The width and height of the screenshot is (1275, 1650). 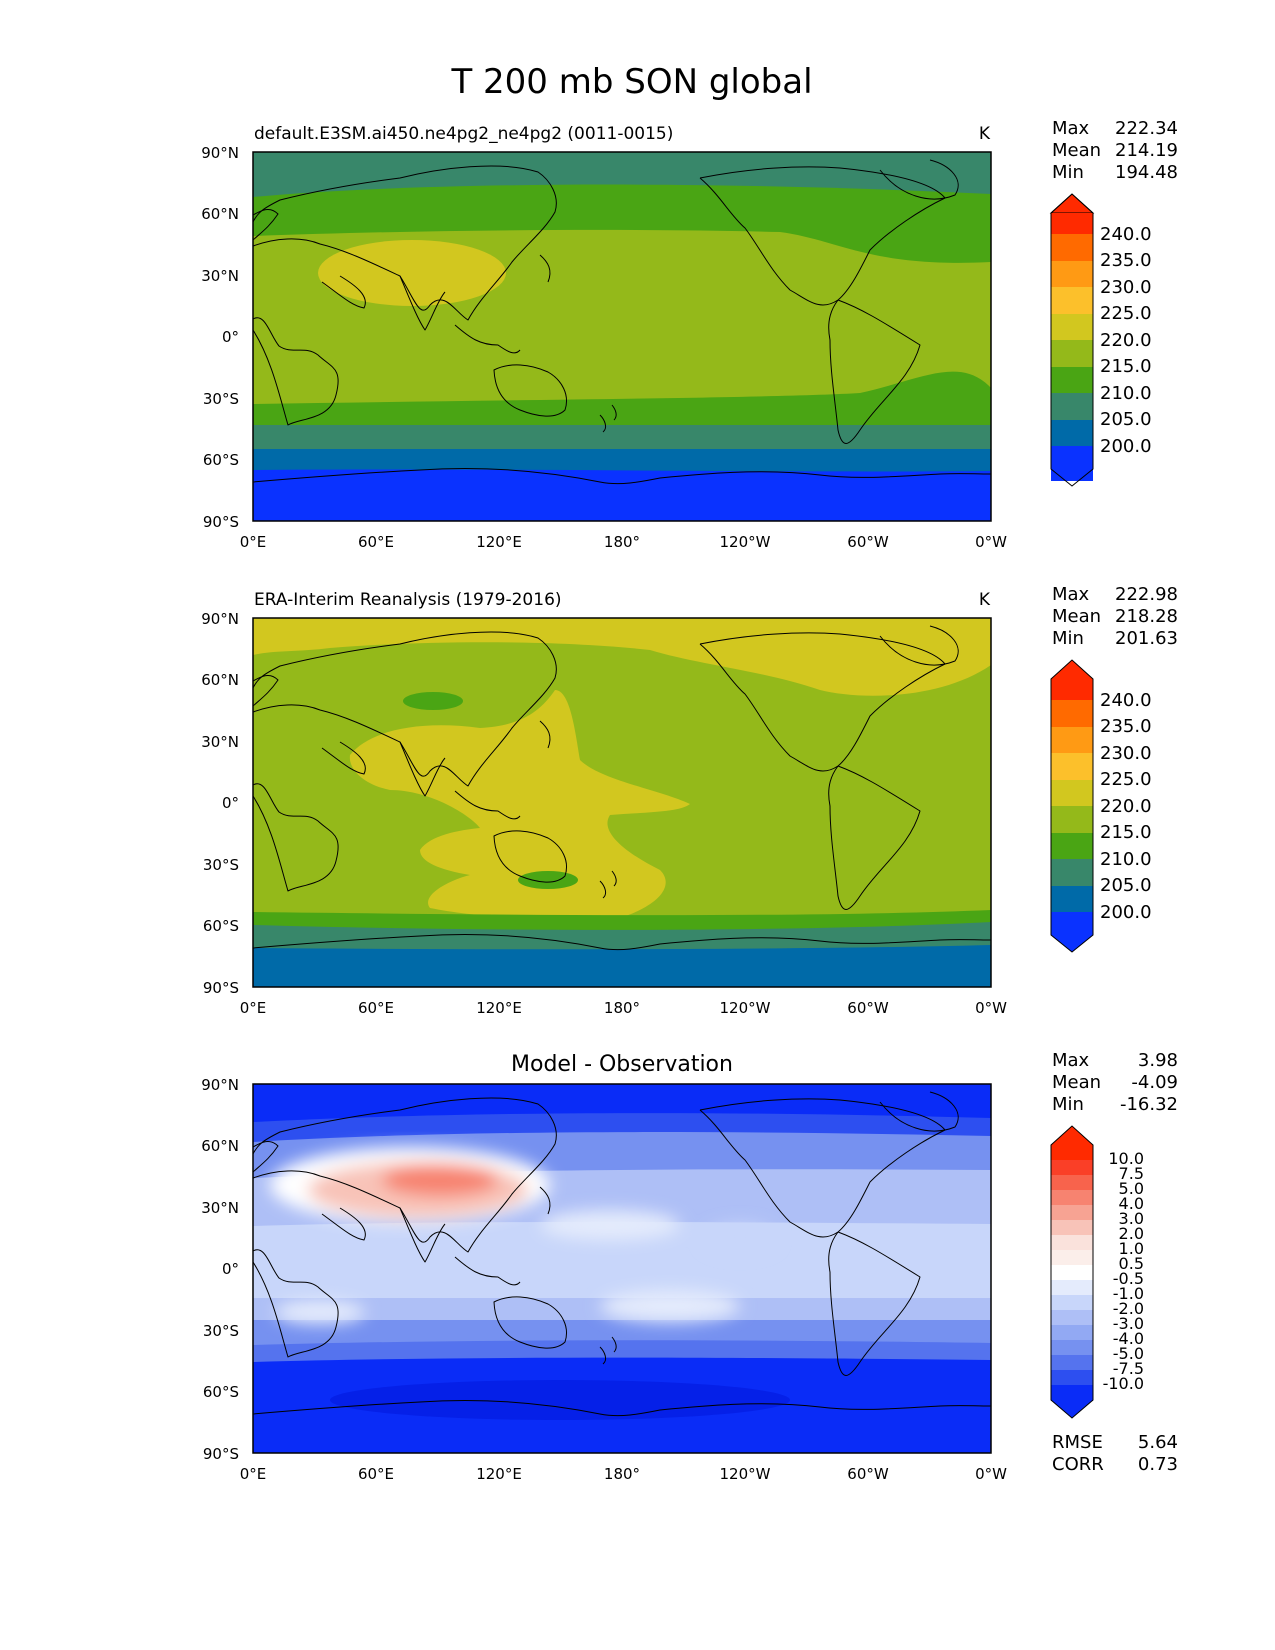 I want to click on stat-value: 218.28, so click(x=1146, y=616).